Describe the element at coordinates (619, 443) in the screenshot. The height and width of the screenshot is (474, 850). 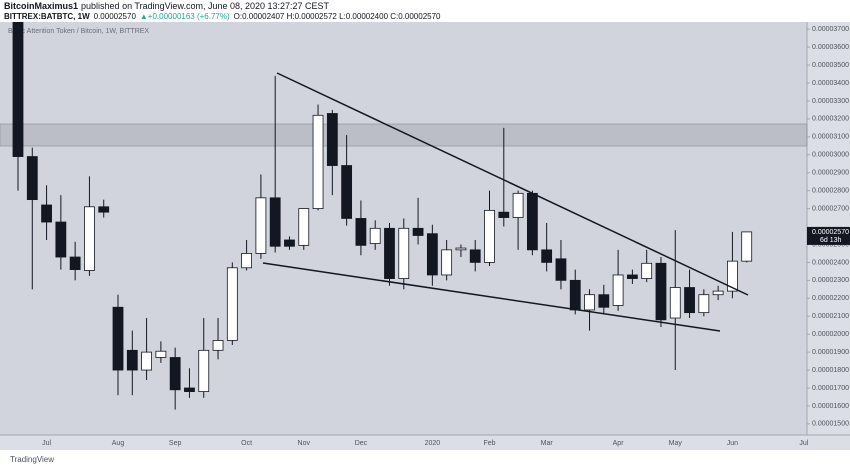
I see `x-tick-label: Apr` at that location.